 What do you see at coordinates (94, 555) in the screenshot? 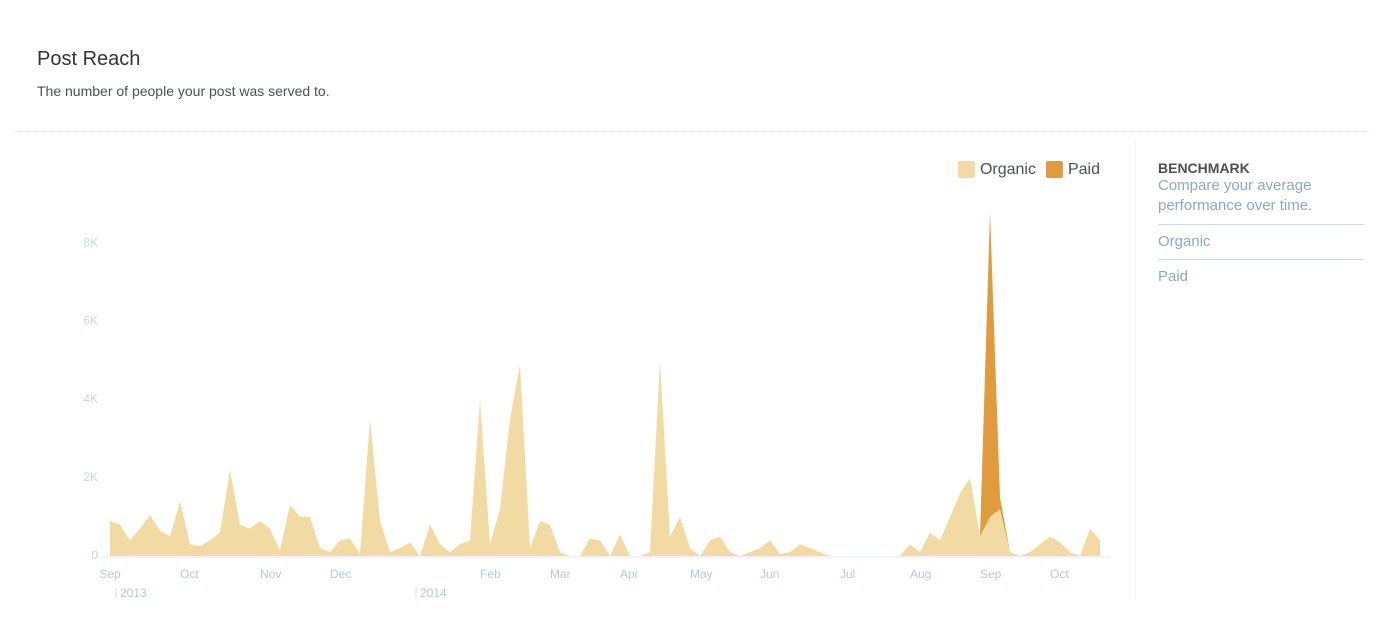
I see `y-tick-label: 0` at bounding box center [94, 555].